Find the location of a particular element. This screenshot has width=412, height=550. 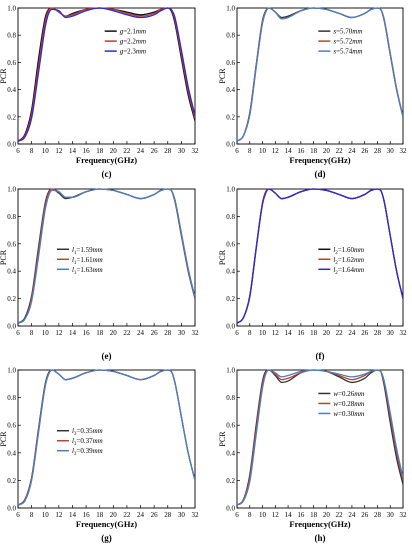

legend-entry: s=5.72mm is located at coordinates (347, 42).